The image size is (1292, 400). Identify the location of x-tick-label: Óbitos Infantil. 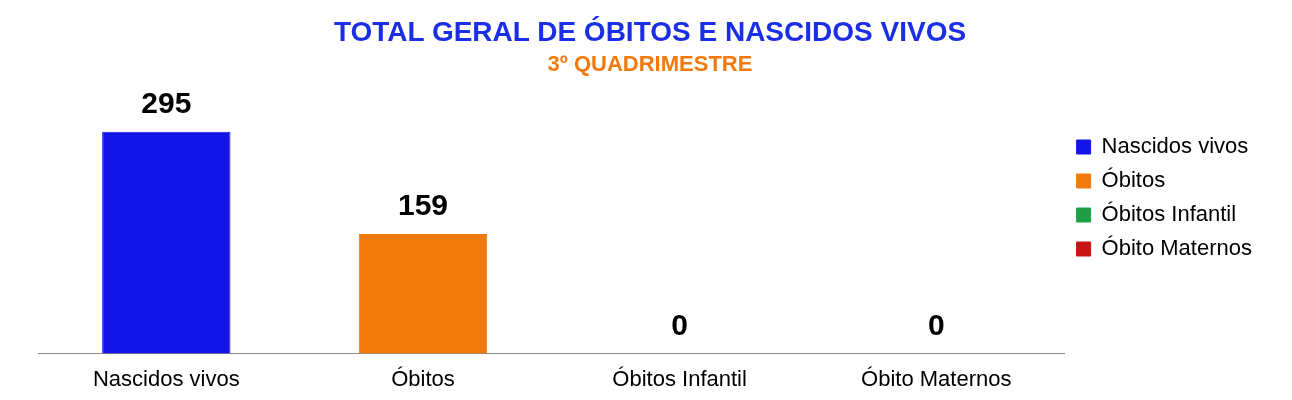
(679, 378).